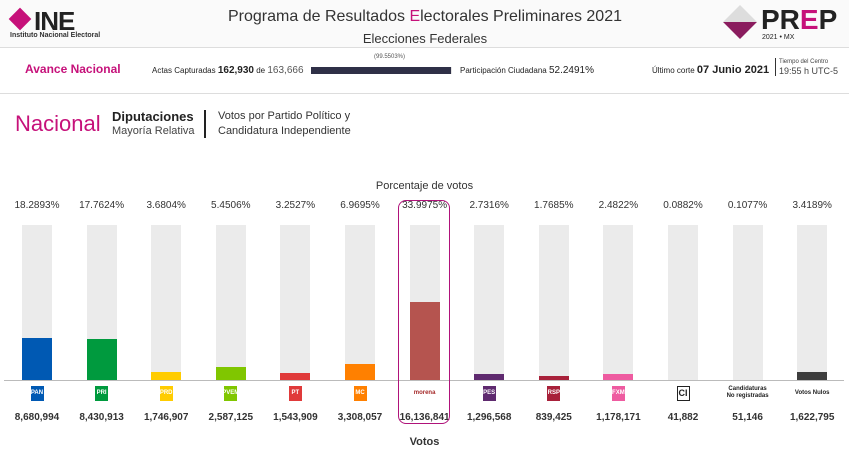 This screenshot has width=849, height=476. What do you see at coordinates (809, 71) in the screenshot?
I see `tz-time: 19:55 h UTC-5` at bounding box center [809, 71].